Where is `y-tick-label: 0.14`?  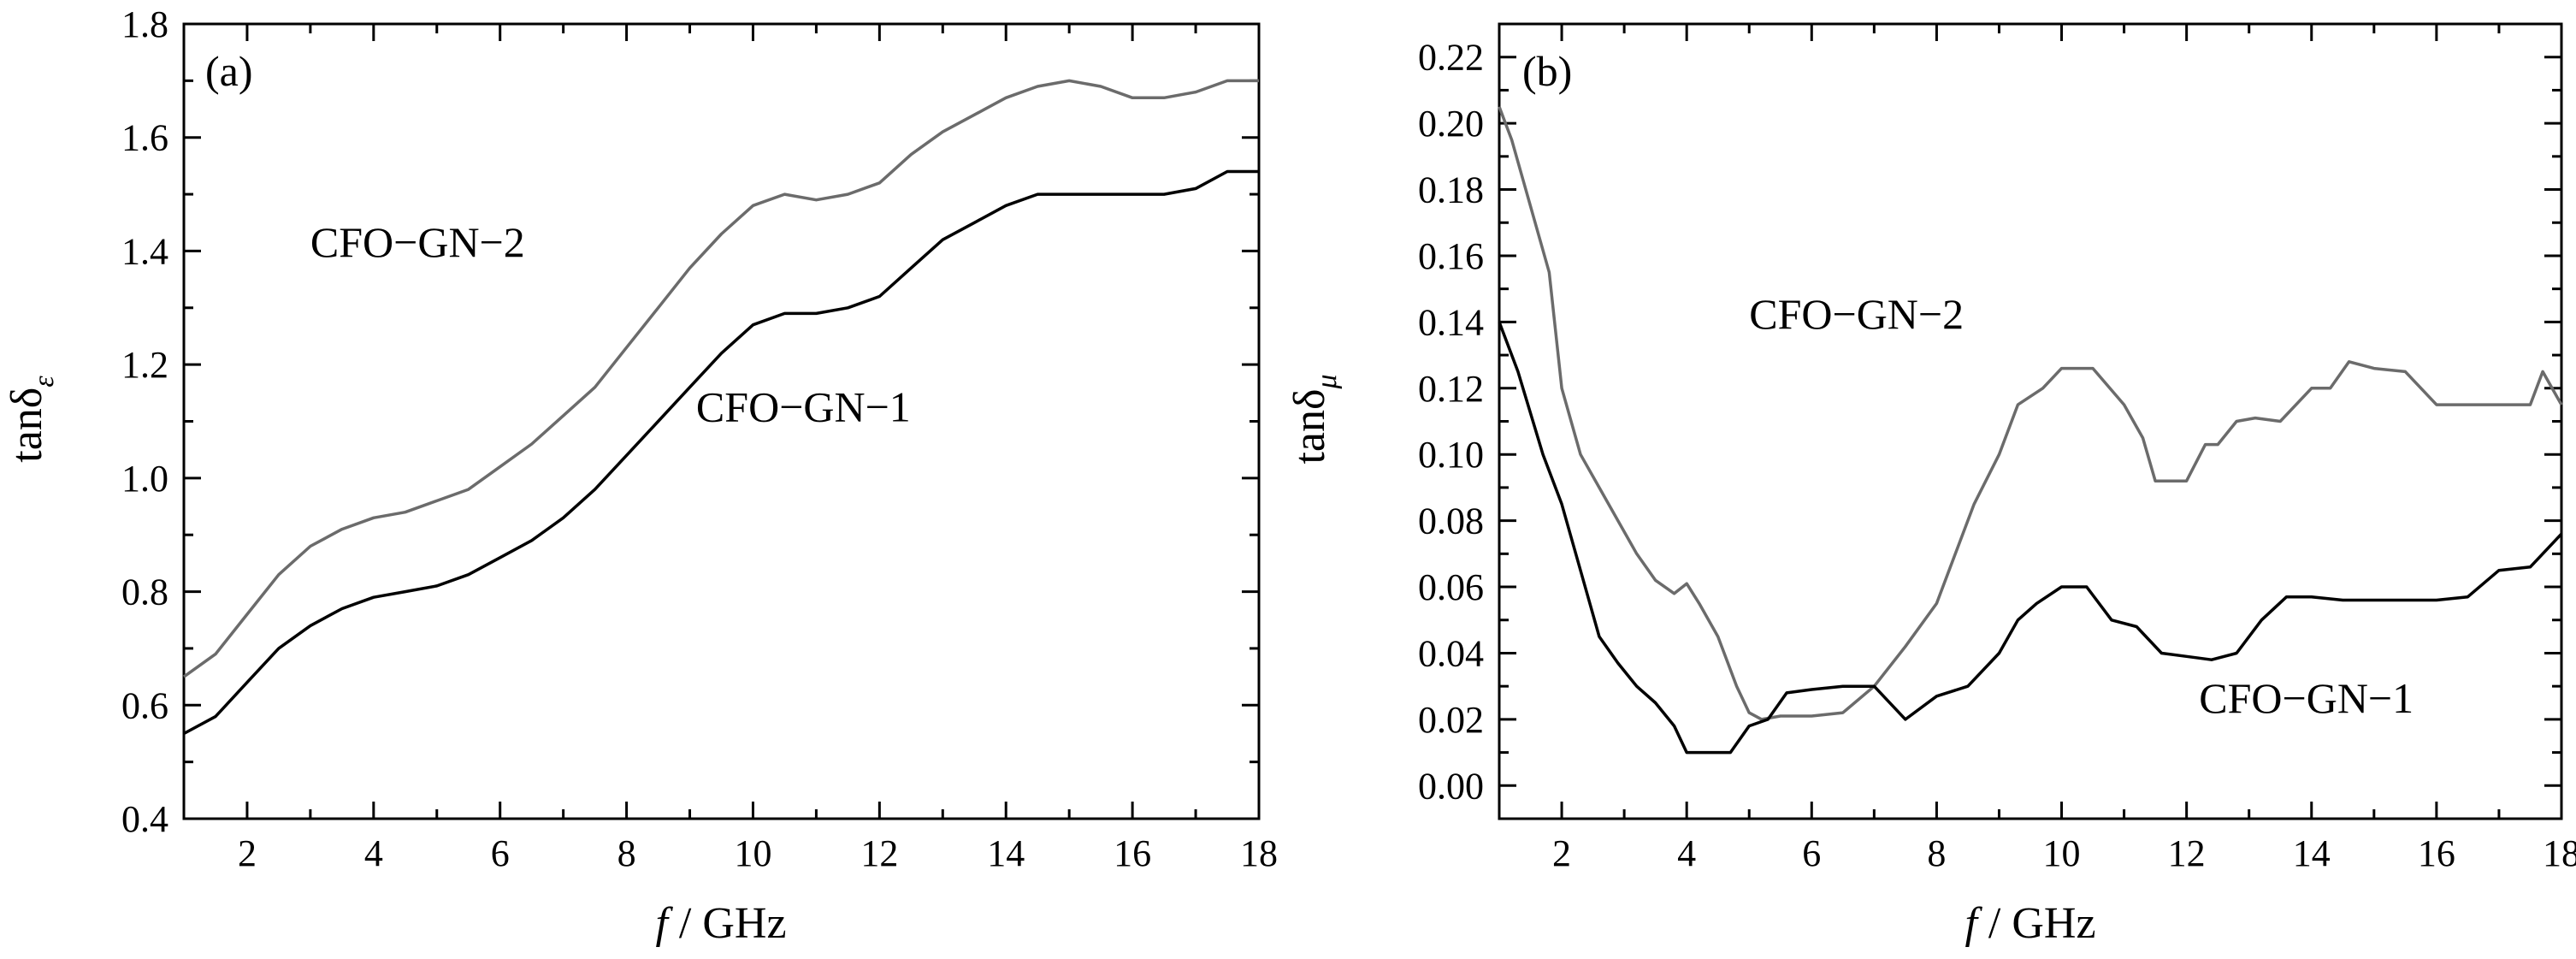
y-tick-label: 0.14 is located at coordinates (1451, 322).